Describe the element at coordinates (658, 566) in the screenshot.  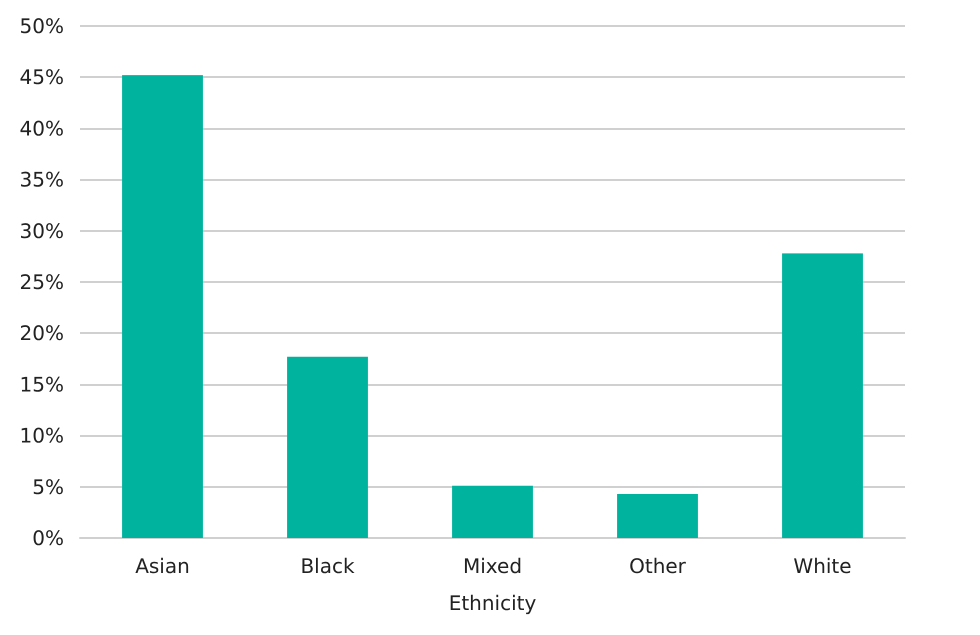
I see `x-tick-label: Other` at that location.